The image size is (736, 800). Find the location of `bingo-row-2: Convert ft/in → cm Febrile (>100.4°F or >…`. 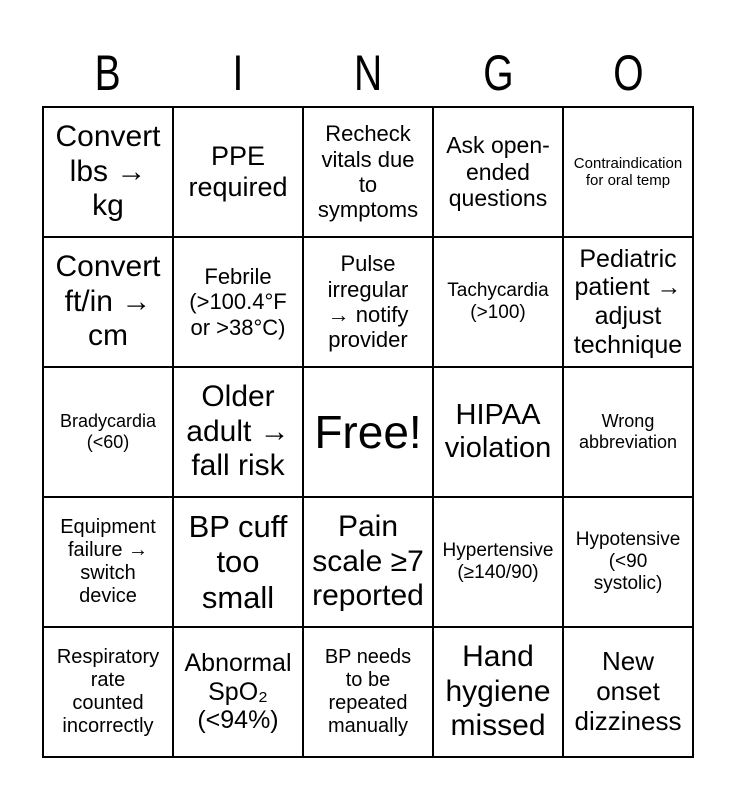

bingo-row-2: Convert ft/in → cm Febrile (>100.4°F or >… is located at coordinates (368, 302).